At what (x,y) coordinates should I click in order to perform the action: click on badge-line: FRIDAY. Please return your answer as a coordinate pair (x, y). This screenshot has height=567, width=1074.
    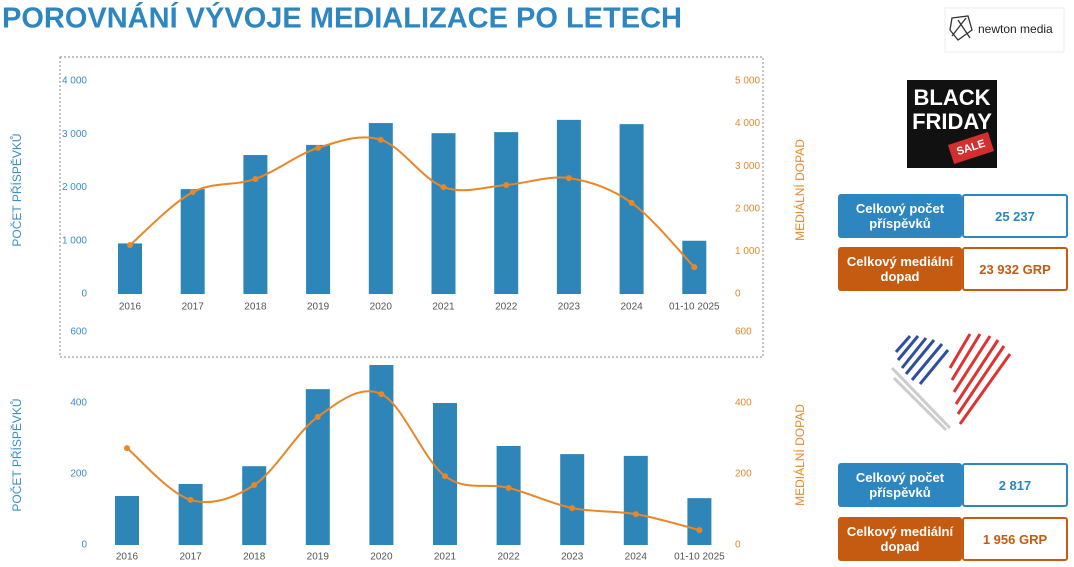
    Looking at the image, I should click on (952, 121).